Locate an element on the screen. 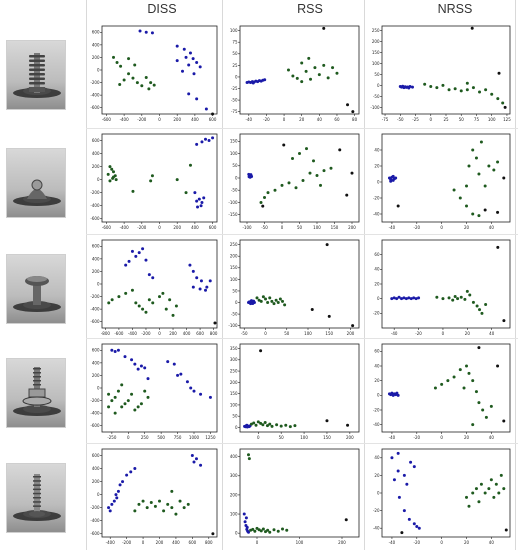  y-tick-label: 75 is located at coordinates (235, 42).